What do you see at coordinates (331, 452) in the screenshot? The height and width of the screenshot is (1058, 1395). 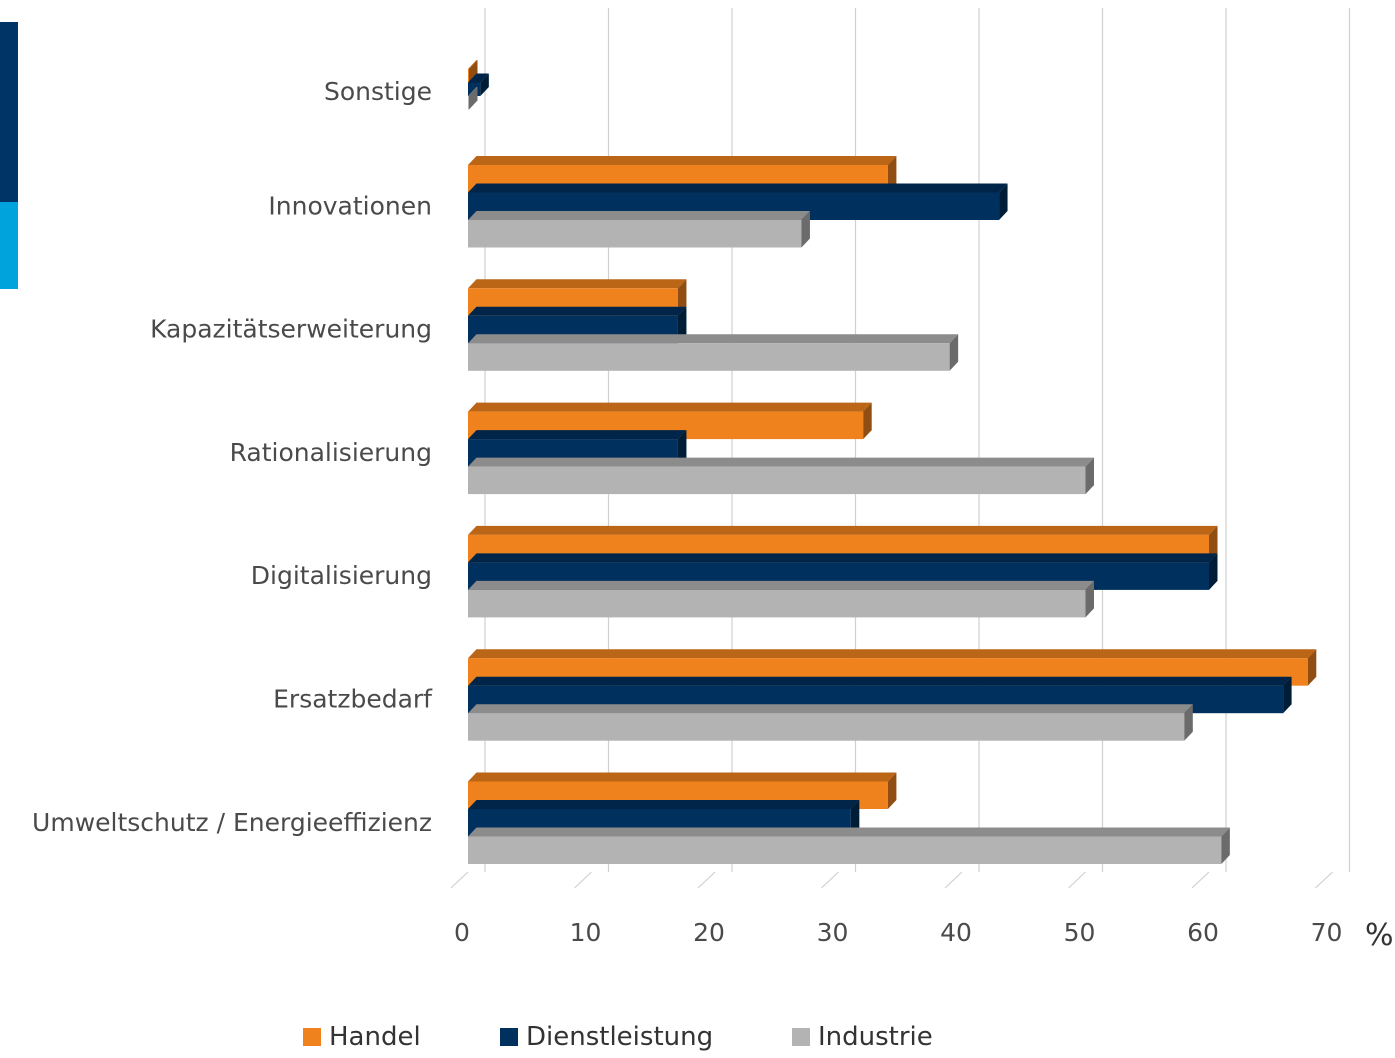 I see `category-label: Rationalisierung` at bounding box center [331, 452].